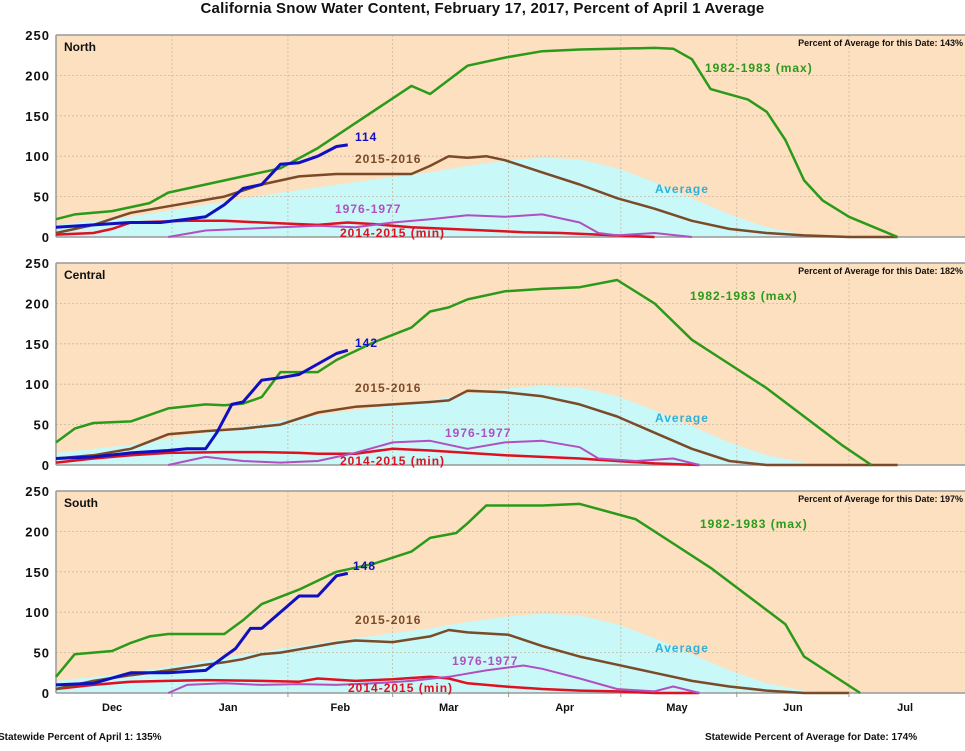  What do you see at coordinates (81, 503) in the screenshot?
I see `region-label: South` at bounding box center [81, 503].